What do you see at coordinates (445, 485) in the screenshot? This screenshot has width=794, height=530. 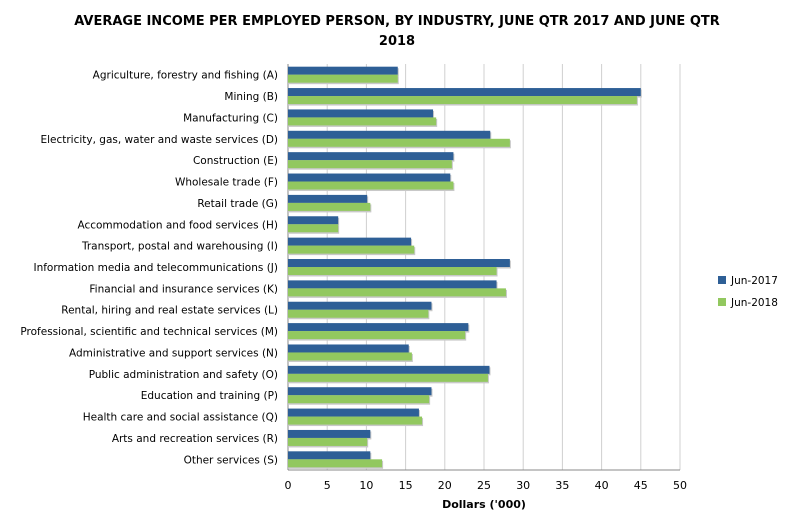 I see `x-tick-label: 20` at bounding box center [445, 485].